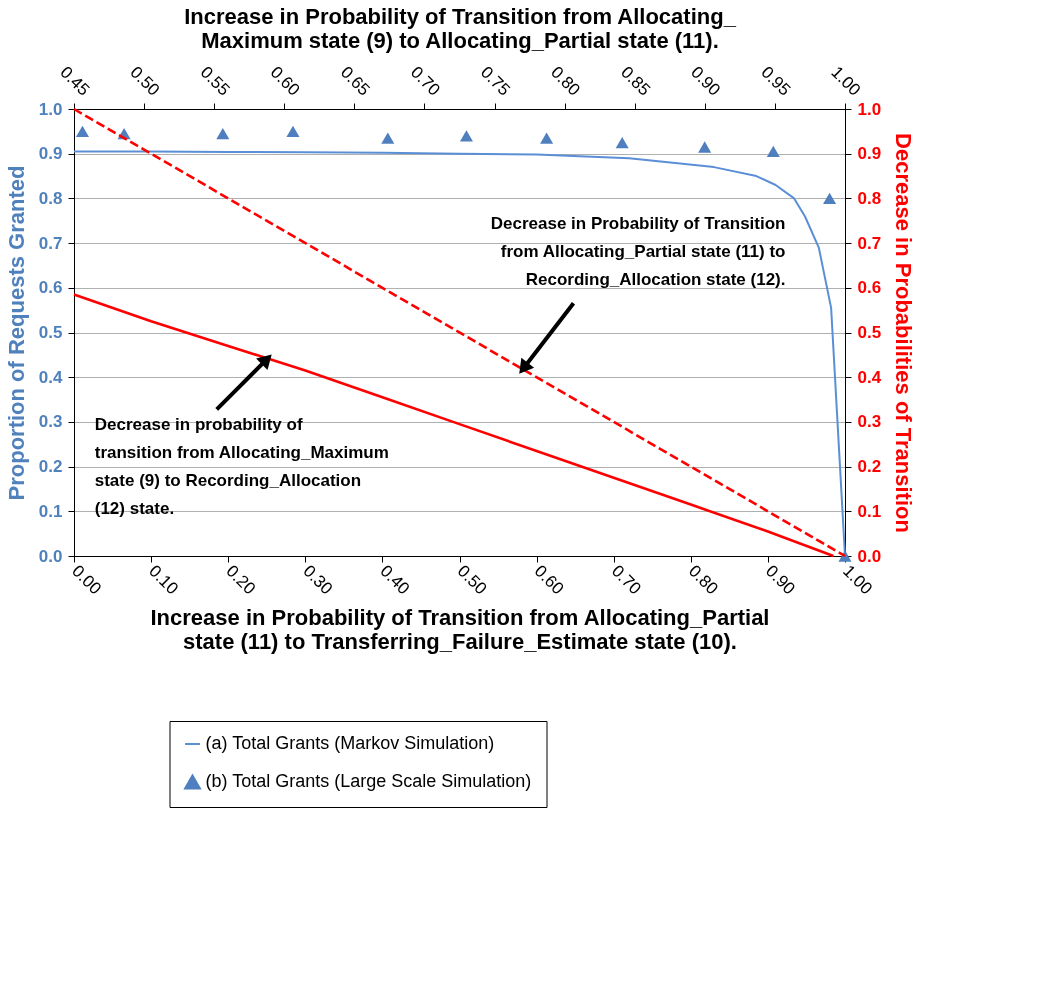 The height and width of the screenshot is (988, 1048). What do you see at coordinates (869, 198) in the screenshot?
I see `y2-tick-label: 0.8` at bounding box center [869, 198].